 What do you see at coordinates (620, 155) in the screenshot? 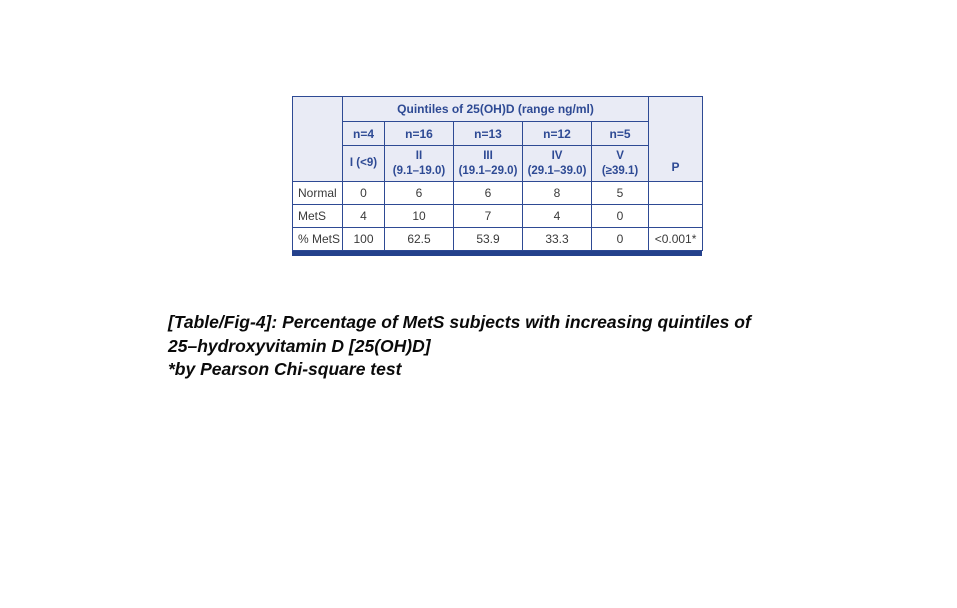
I see `quintile-numeral: V` at bounding box center [620, 155].